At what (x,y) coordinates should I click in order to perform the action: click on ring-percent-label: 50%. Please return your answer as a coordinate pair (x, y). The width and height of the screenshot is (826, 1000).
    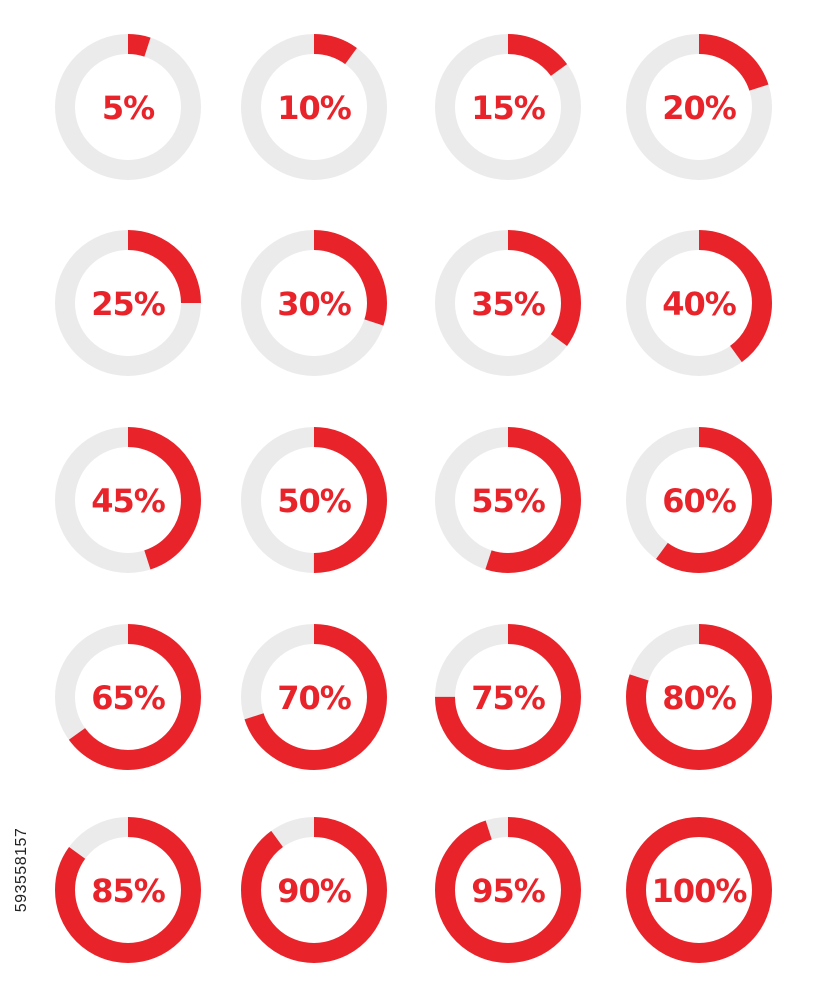
    Looking at the image, I should click on (314, 501).